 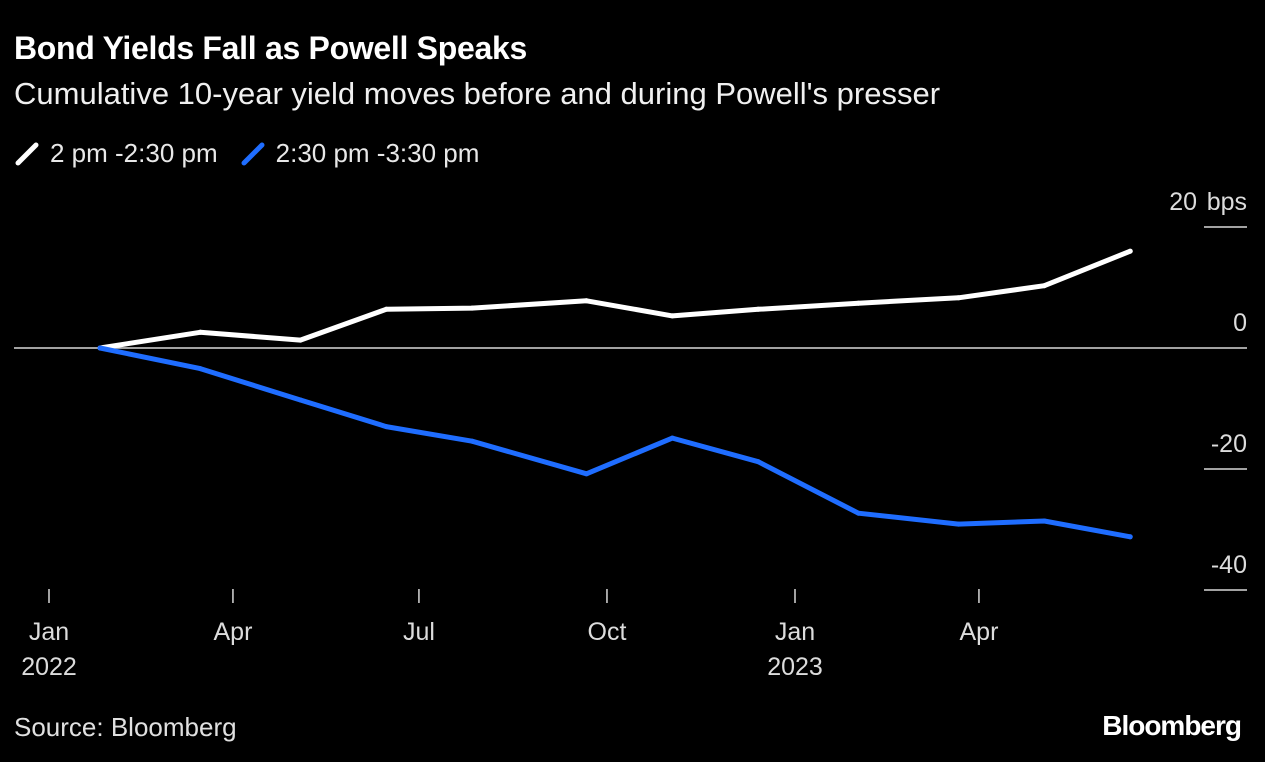 What do you see at coordinates (1227, 202) in the screenshot?
I see `y-unit-label: bps` at bounding box center [1227, 202].